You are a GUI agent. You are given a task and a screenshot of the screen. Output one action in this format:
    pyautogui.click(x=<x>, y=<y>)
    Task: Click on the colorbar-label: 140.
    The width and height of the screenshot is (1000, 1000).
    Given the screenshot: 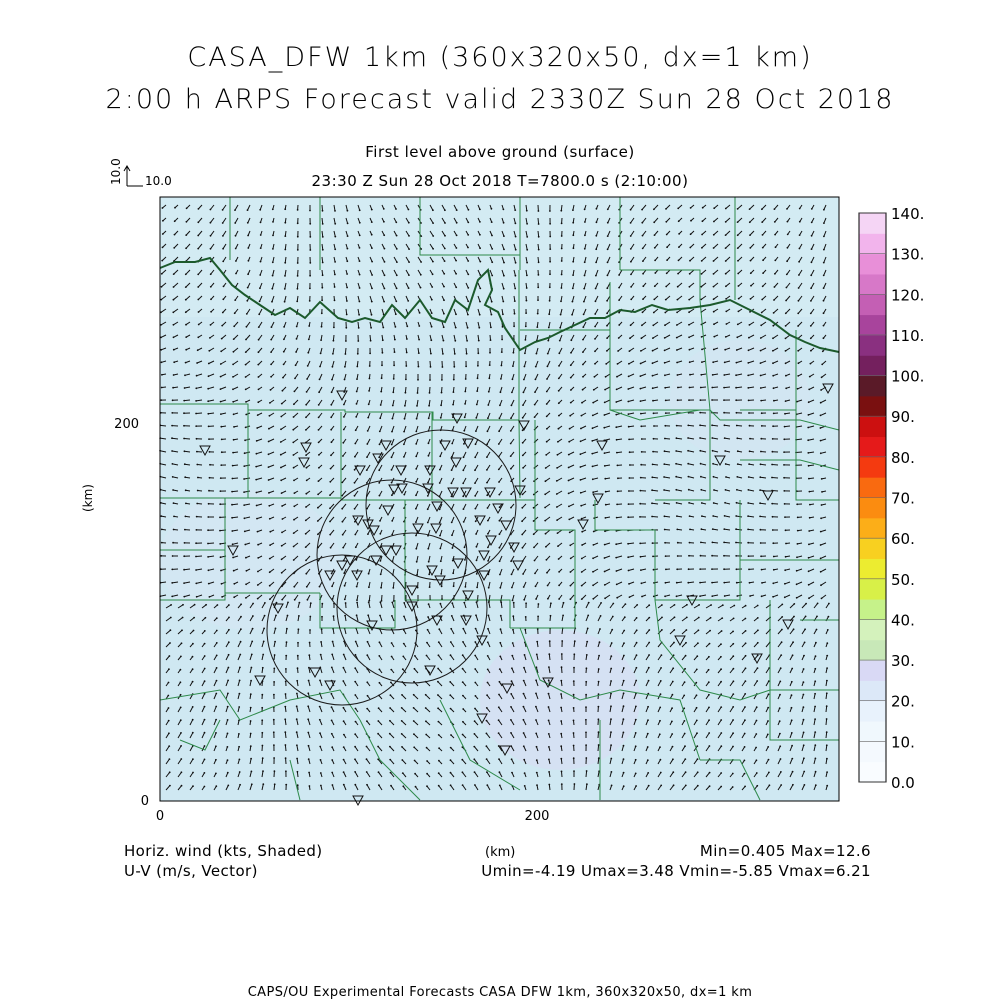 What is the action you would take?
    pyautogui.click(x=907, y=214)
    